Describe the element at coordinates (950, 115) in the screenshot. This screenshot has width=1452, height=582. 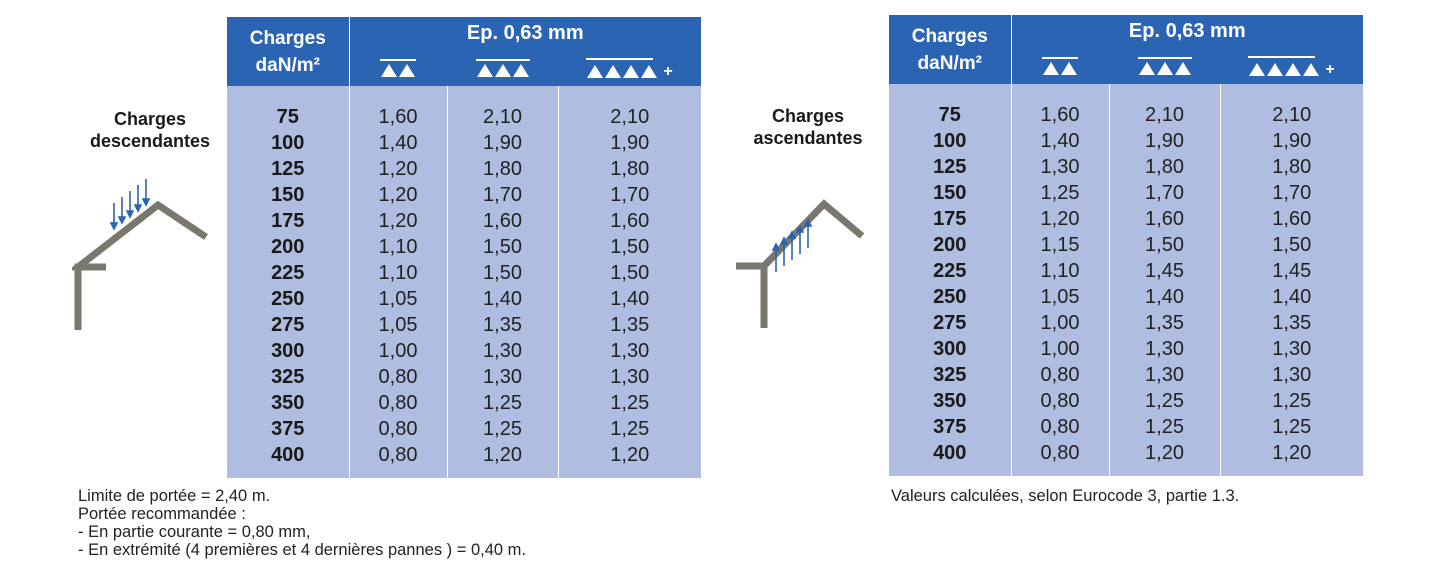
I see `load-cell: 75` at that location.